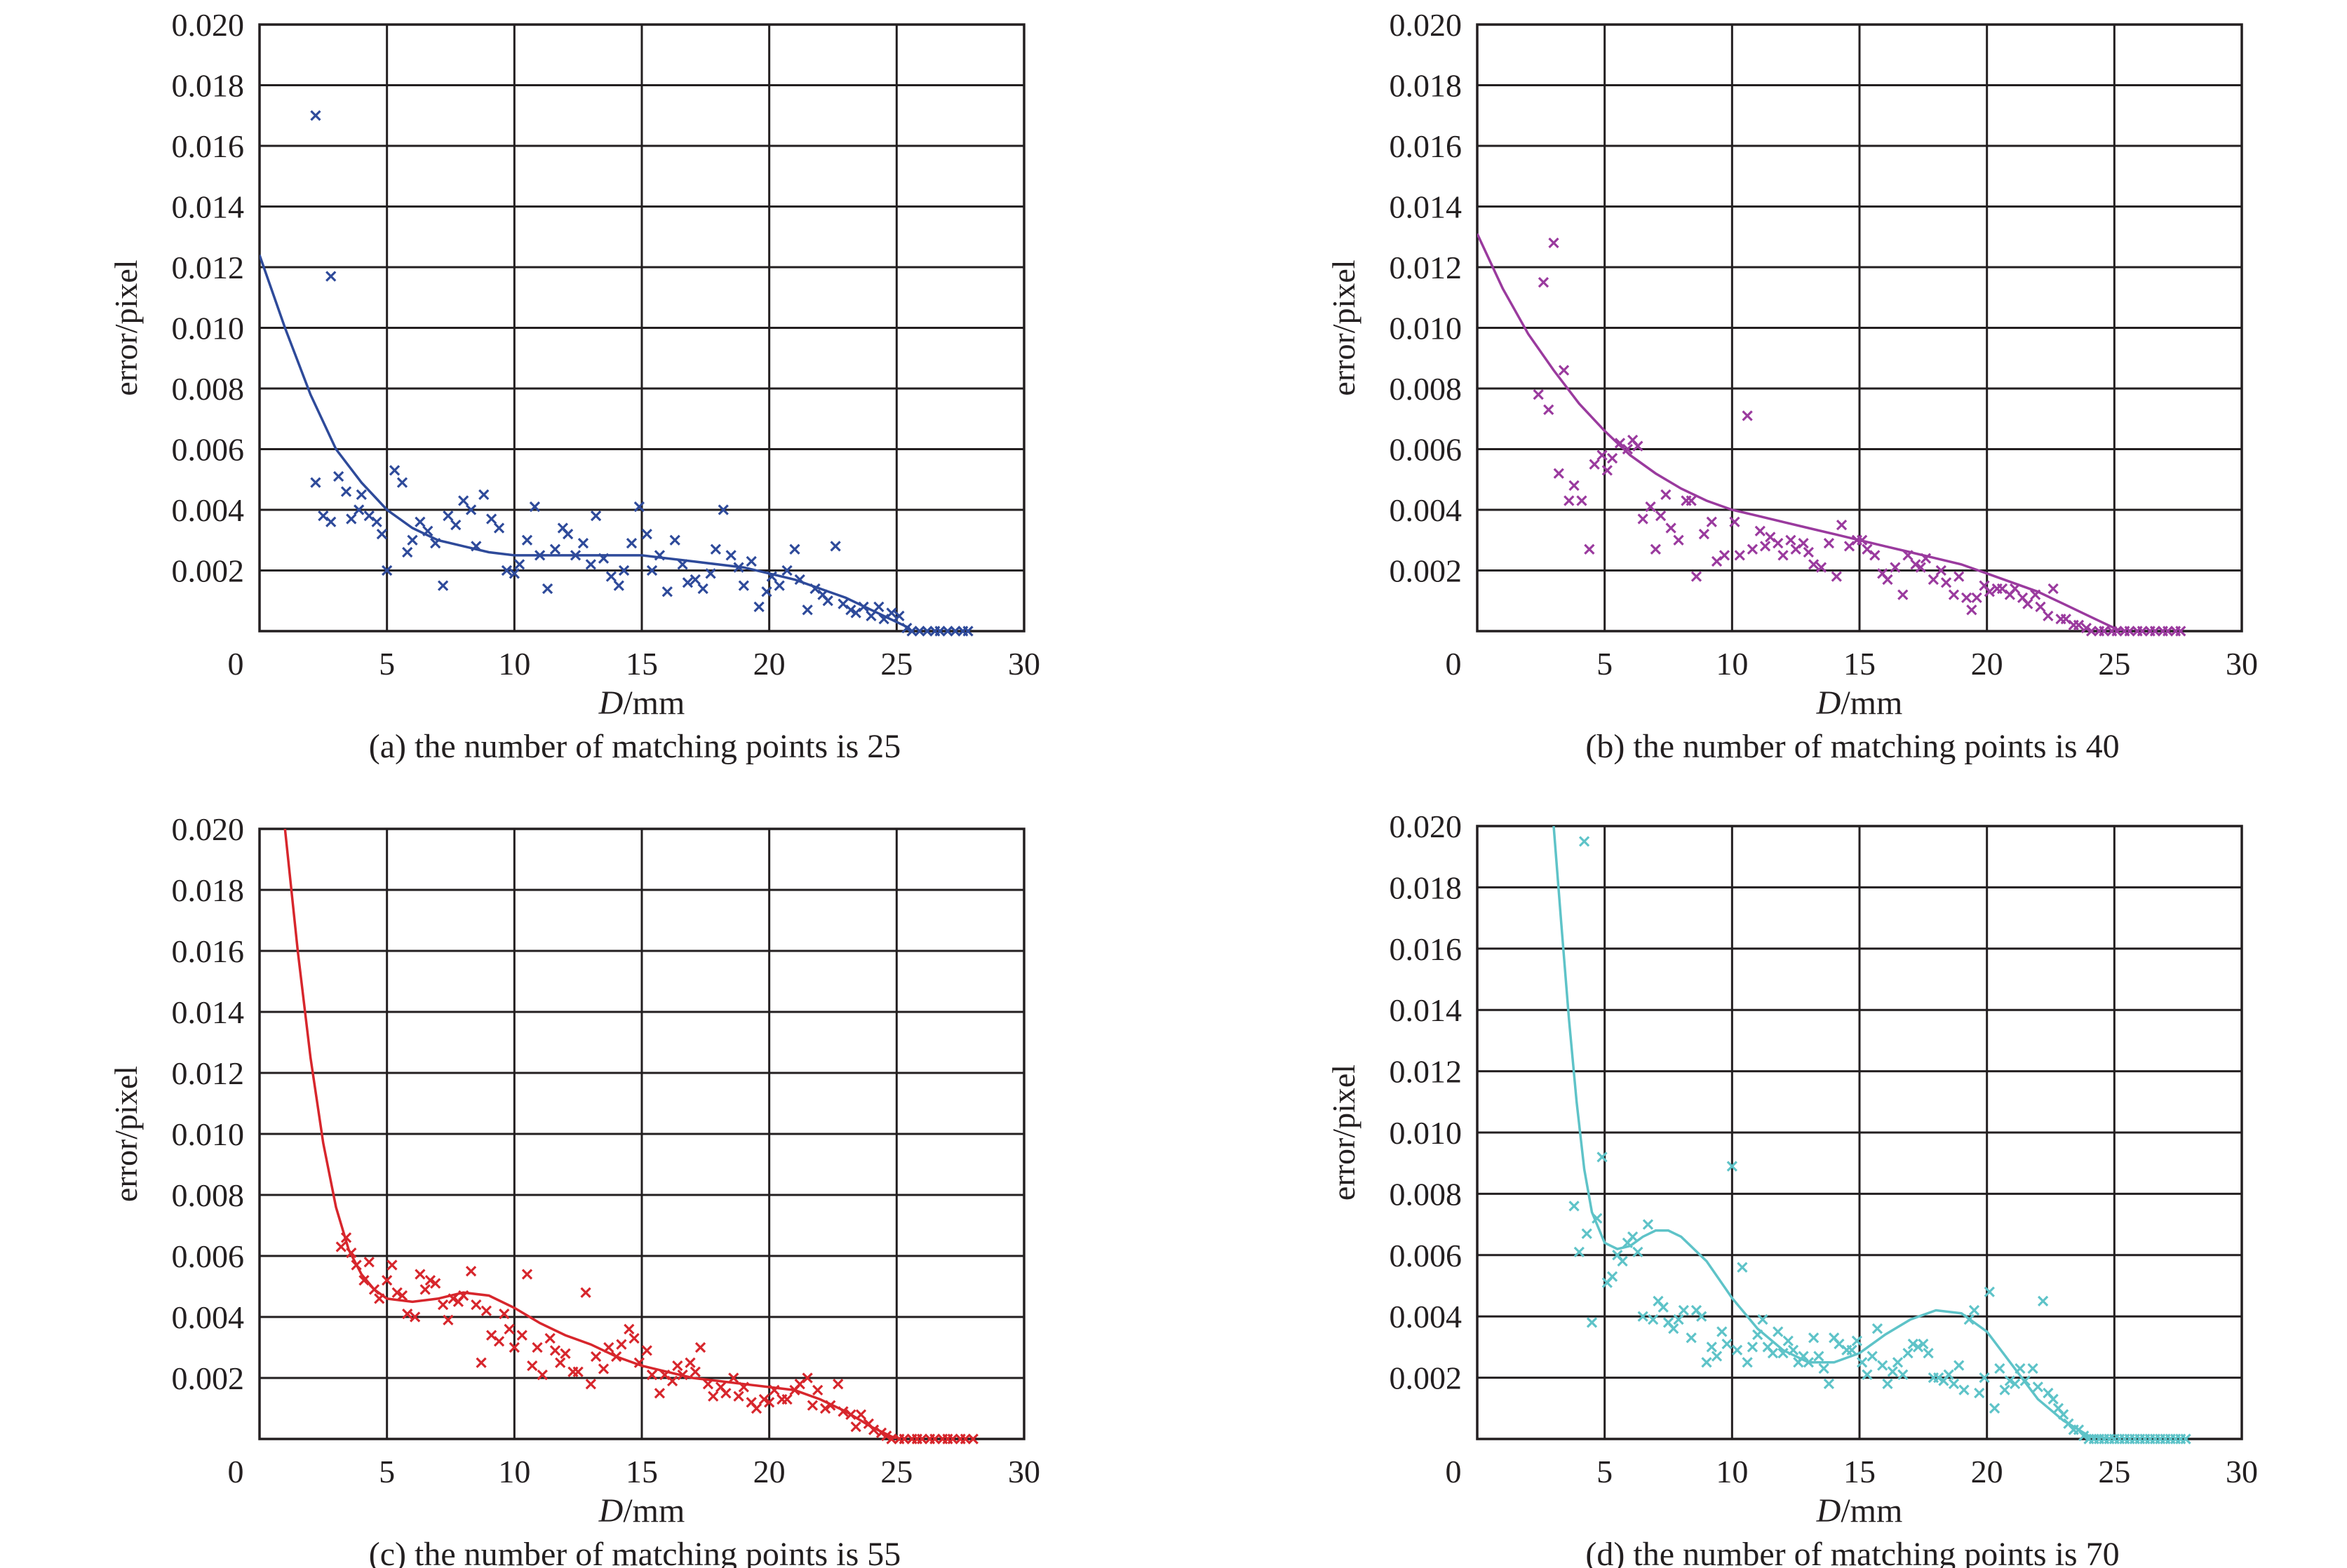 The height and width of the screenshot is (1568, 2347). Describe the element at coordinates (208, 146) in the screenshot. I see `y-tick-label: 0.016` at that location.